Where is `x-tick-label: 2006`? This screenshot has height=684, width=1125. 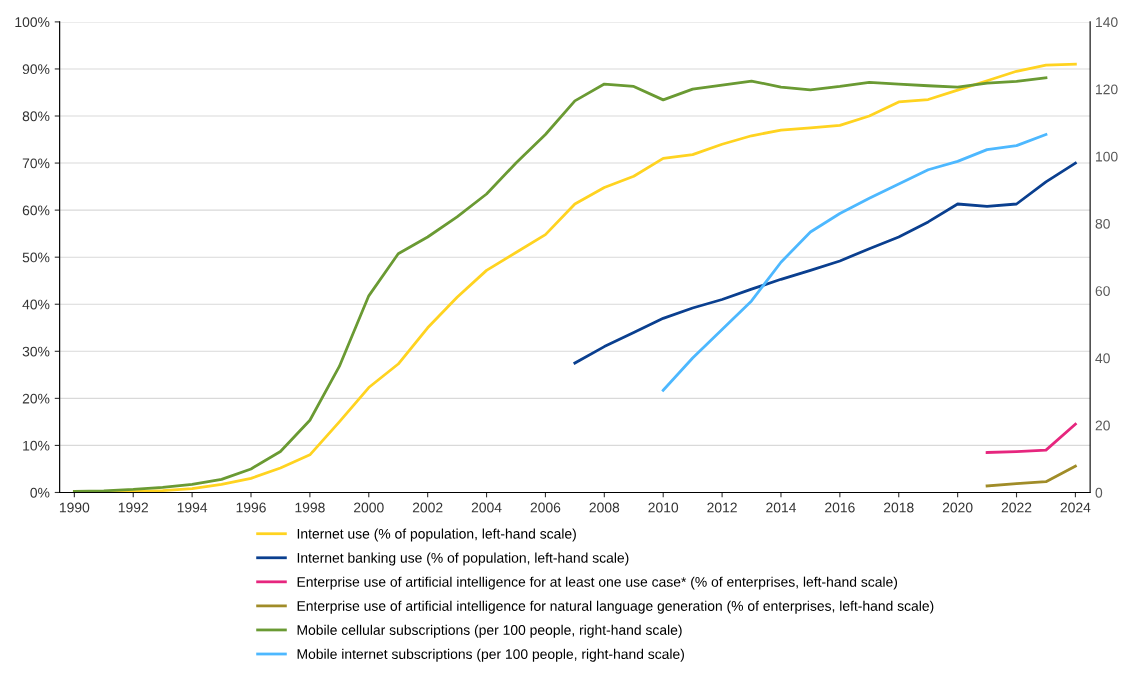 x-tick-label: 2006 is located at coordinates (545, 507).